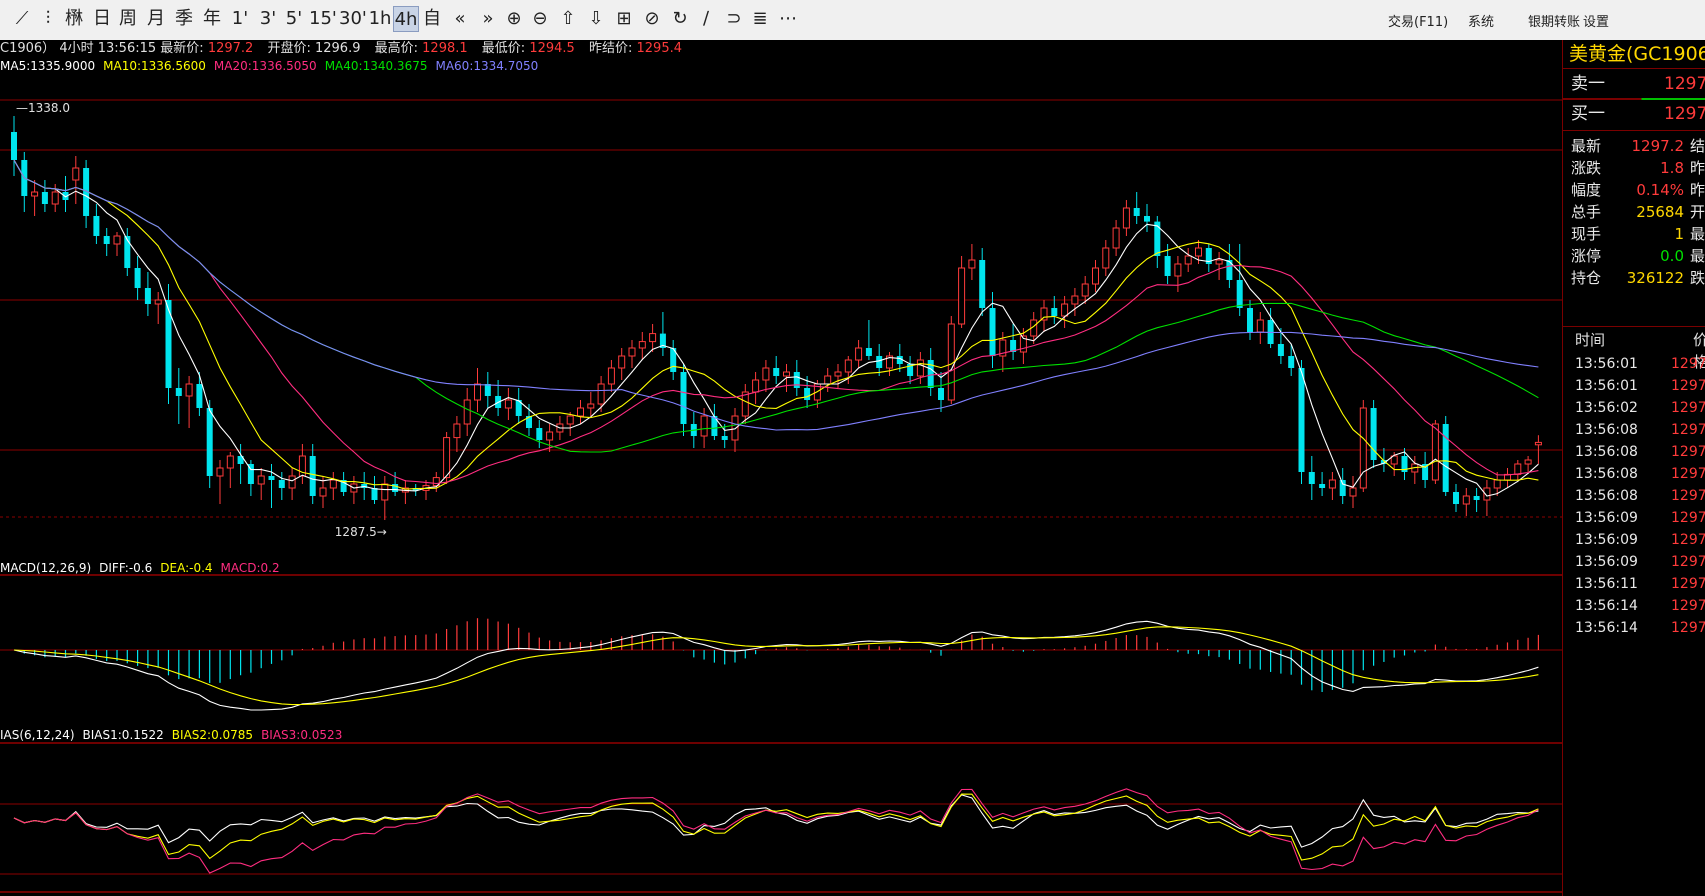 Image resolution: width=1705 pixels, height=896 pixels. What do you see at coordinates (1418, 22) in the screenshot?
I see `menu-item-0: 交易(F11)` at bounding box center [1418, 22].